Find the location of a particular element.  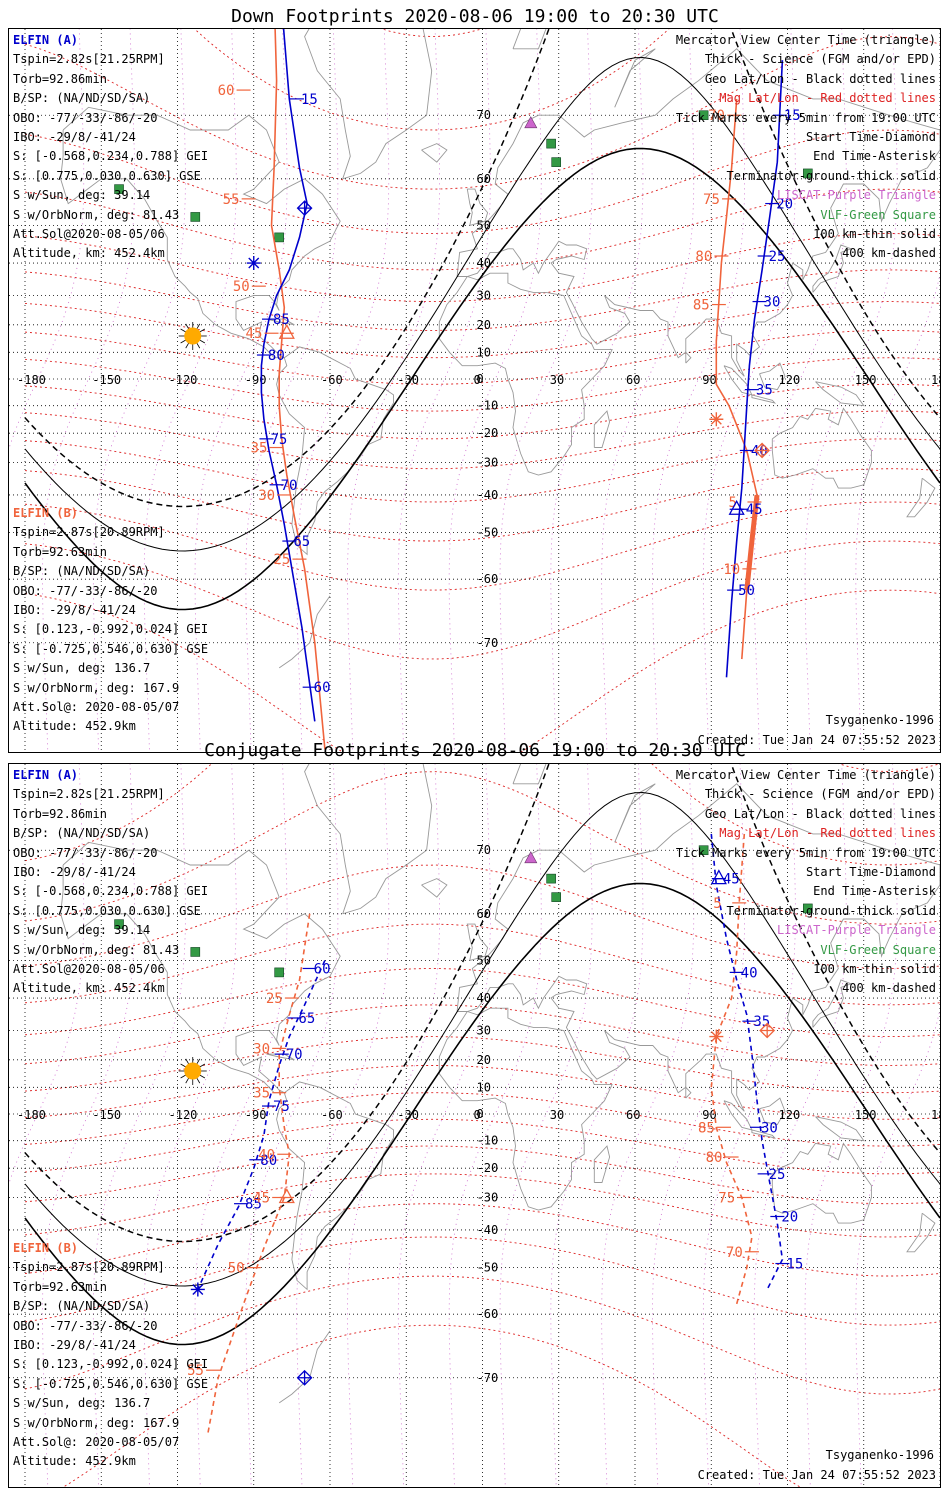

track-tick-label: 55 is located at coordinates (195, 1371).